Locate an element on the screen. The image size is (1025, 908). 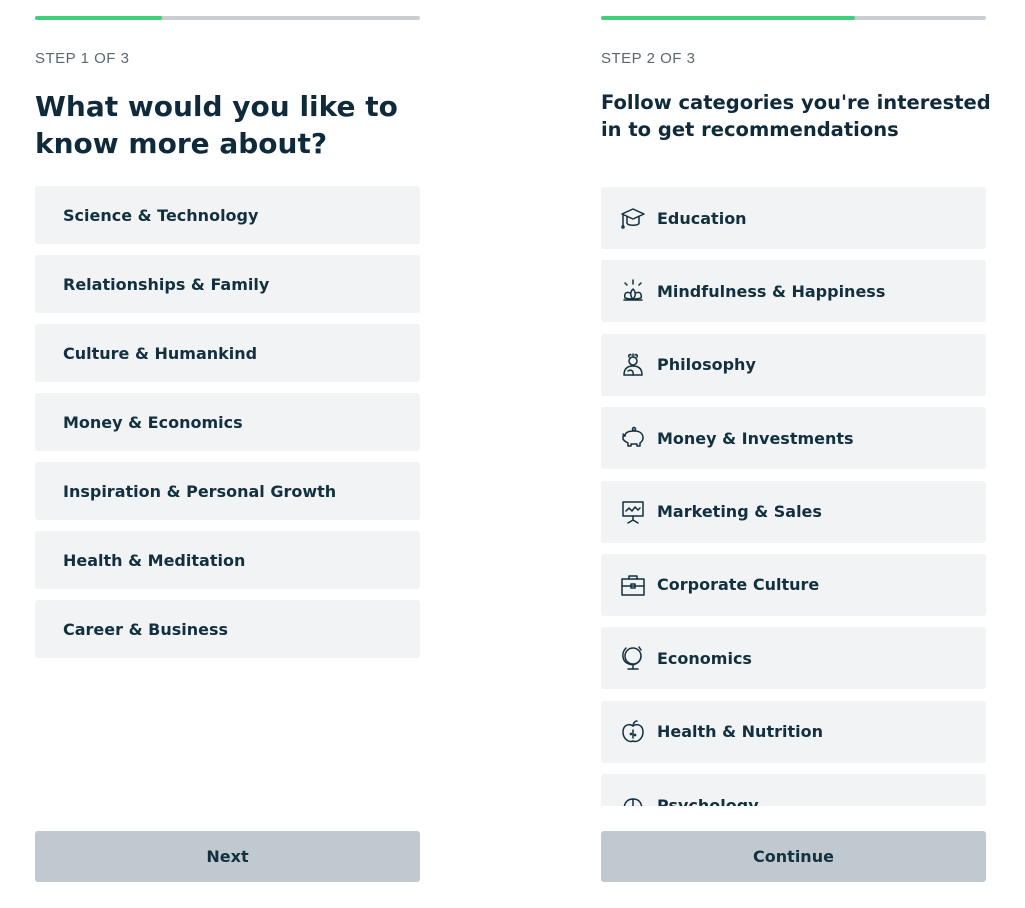
category-item: Corporate Culture is located at coordinates (793, 584).